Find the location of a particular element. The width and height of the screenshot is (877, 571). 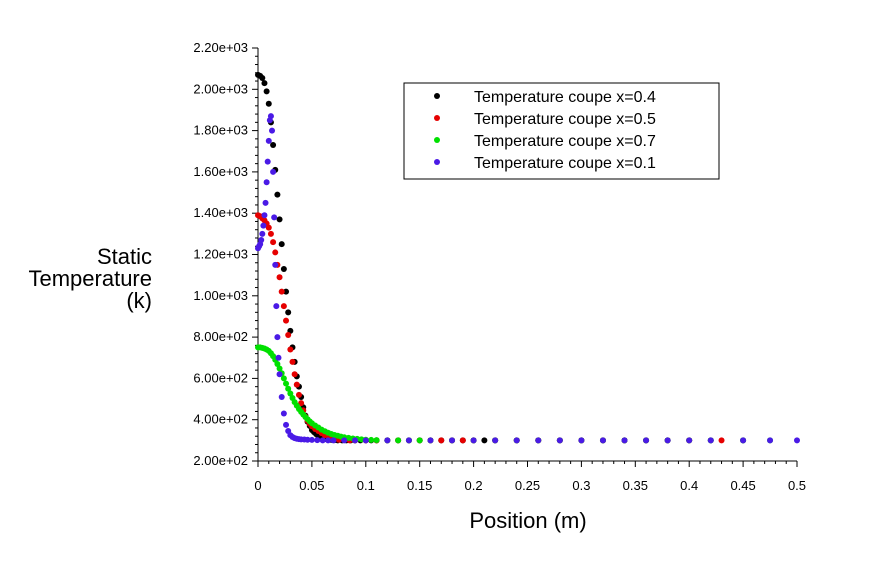

y-tick-label: 2.00e+02 is located at coordinates (220, 460).